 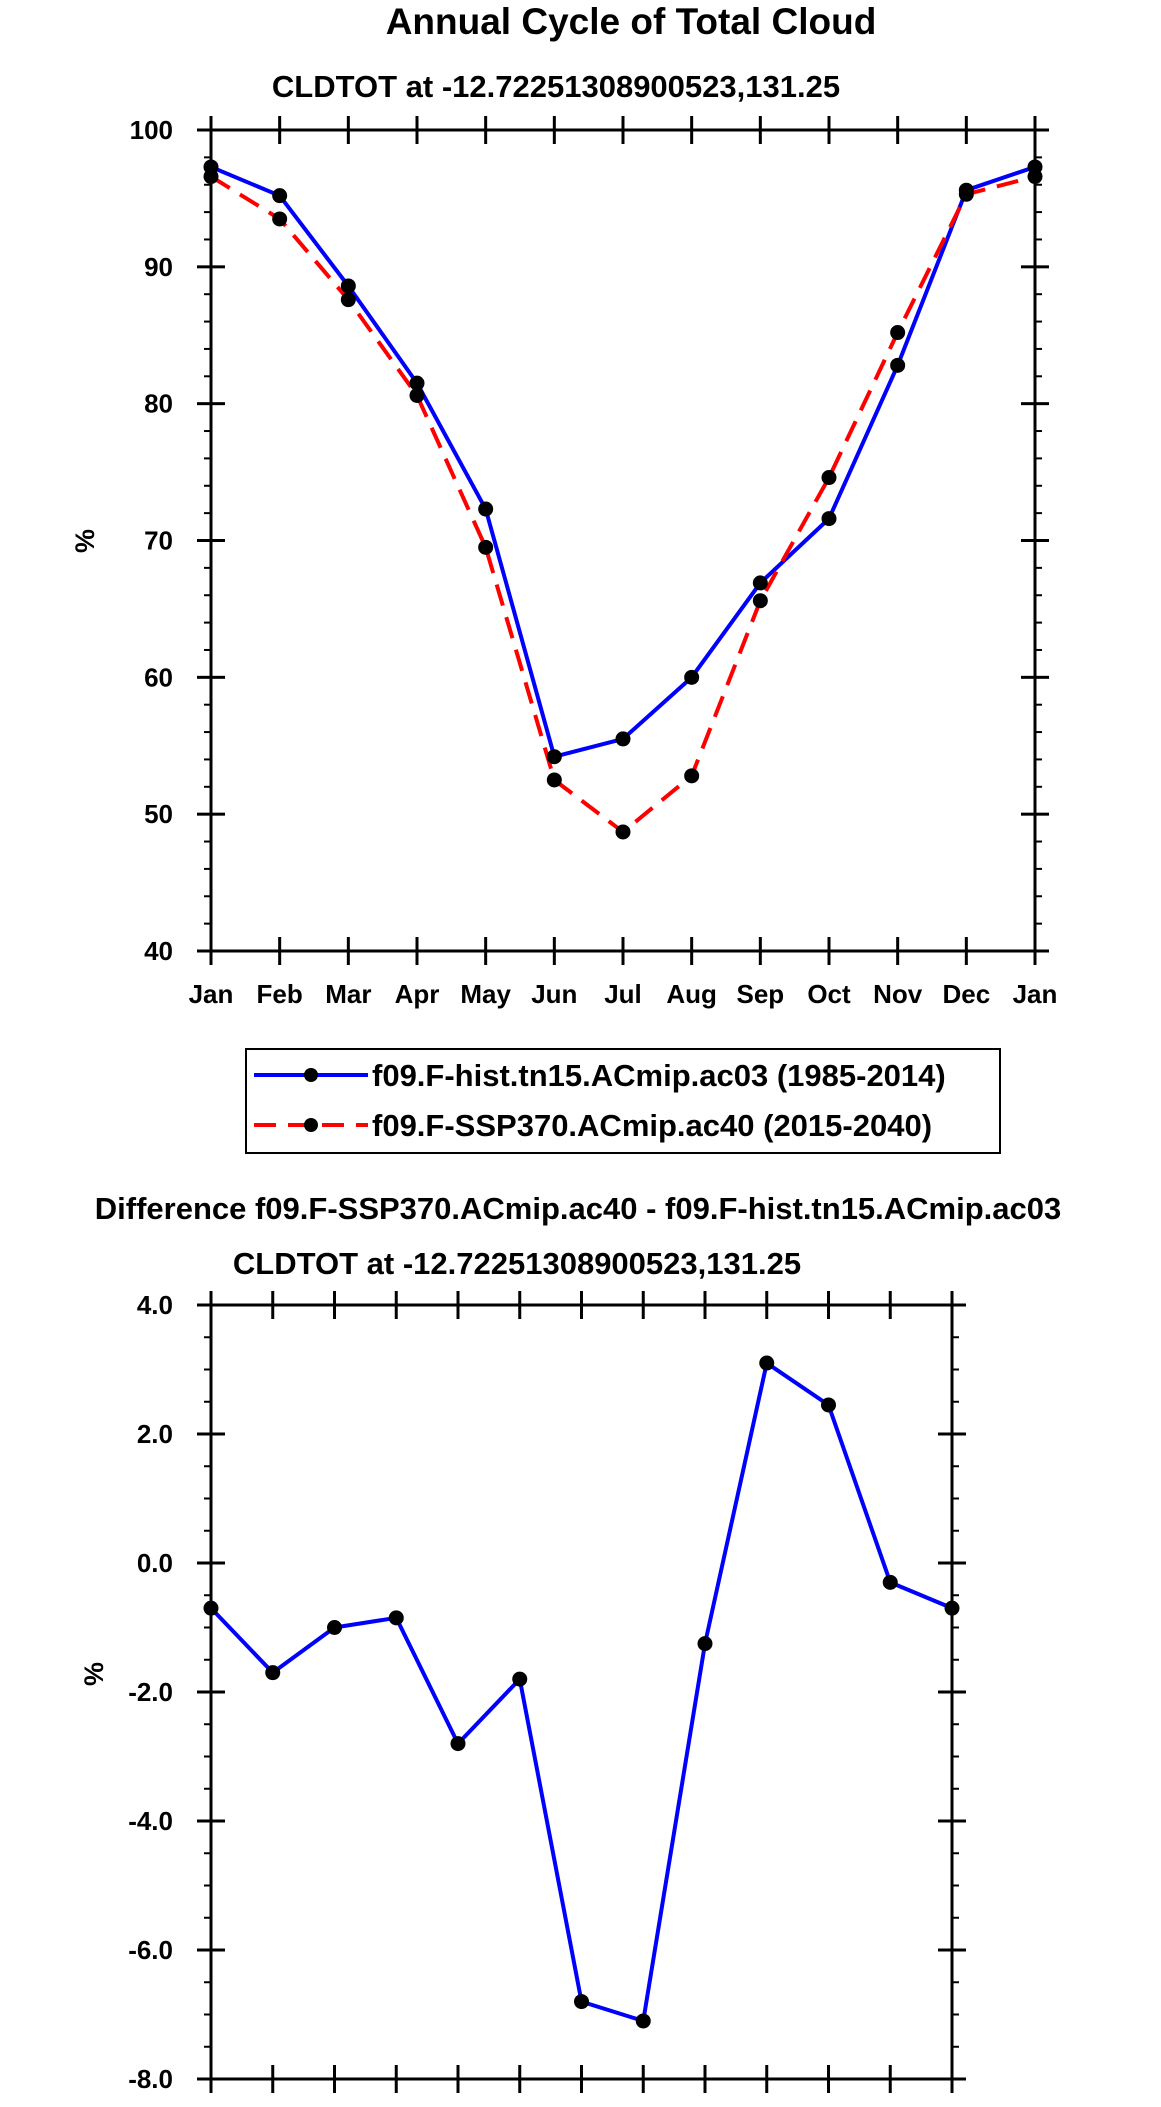 I want to click on y-tick-label: -4.0, so click(x=150, y=1821).